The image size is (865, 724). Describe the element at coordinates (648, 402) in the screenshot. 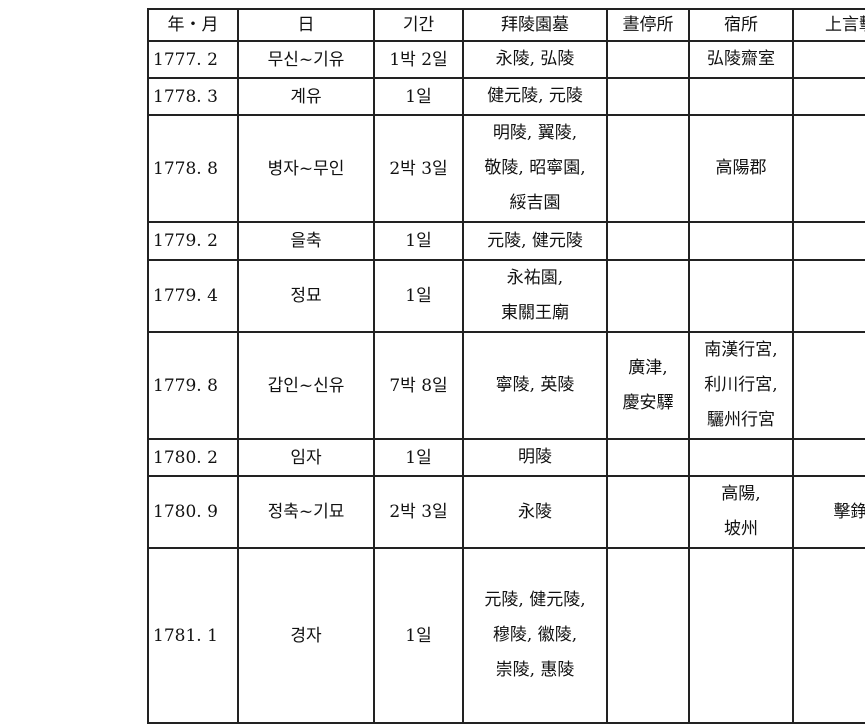

I see `cell-stop-line: 慶安驛` at that location.